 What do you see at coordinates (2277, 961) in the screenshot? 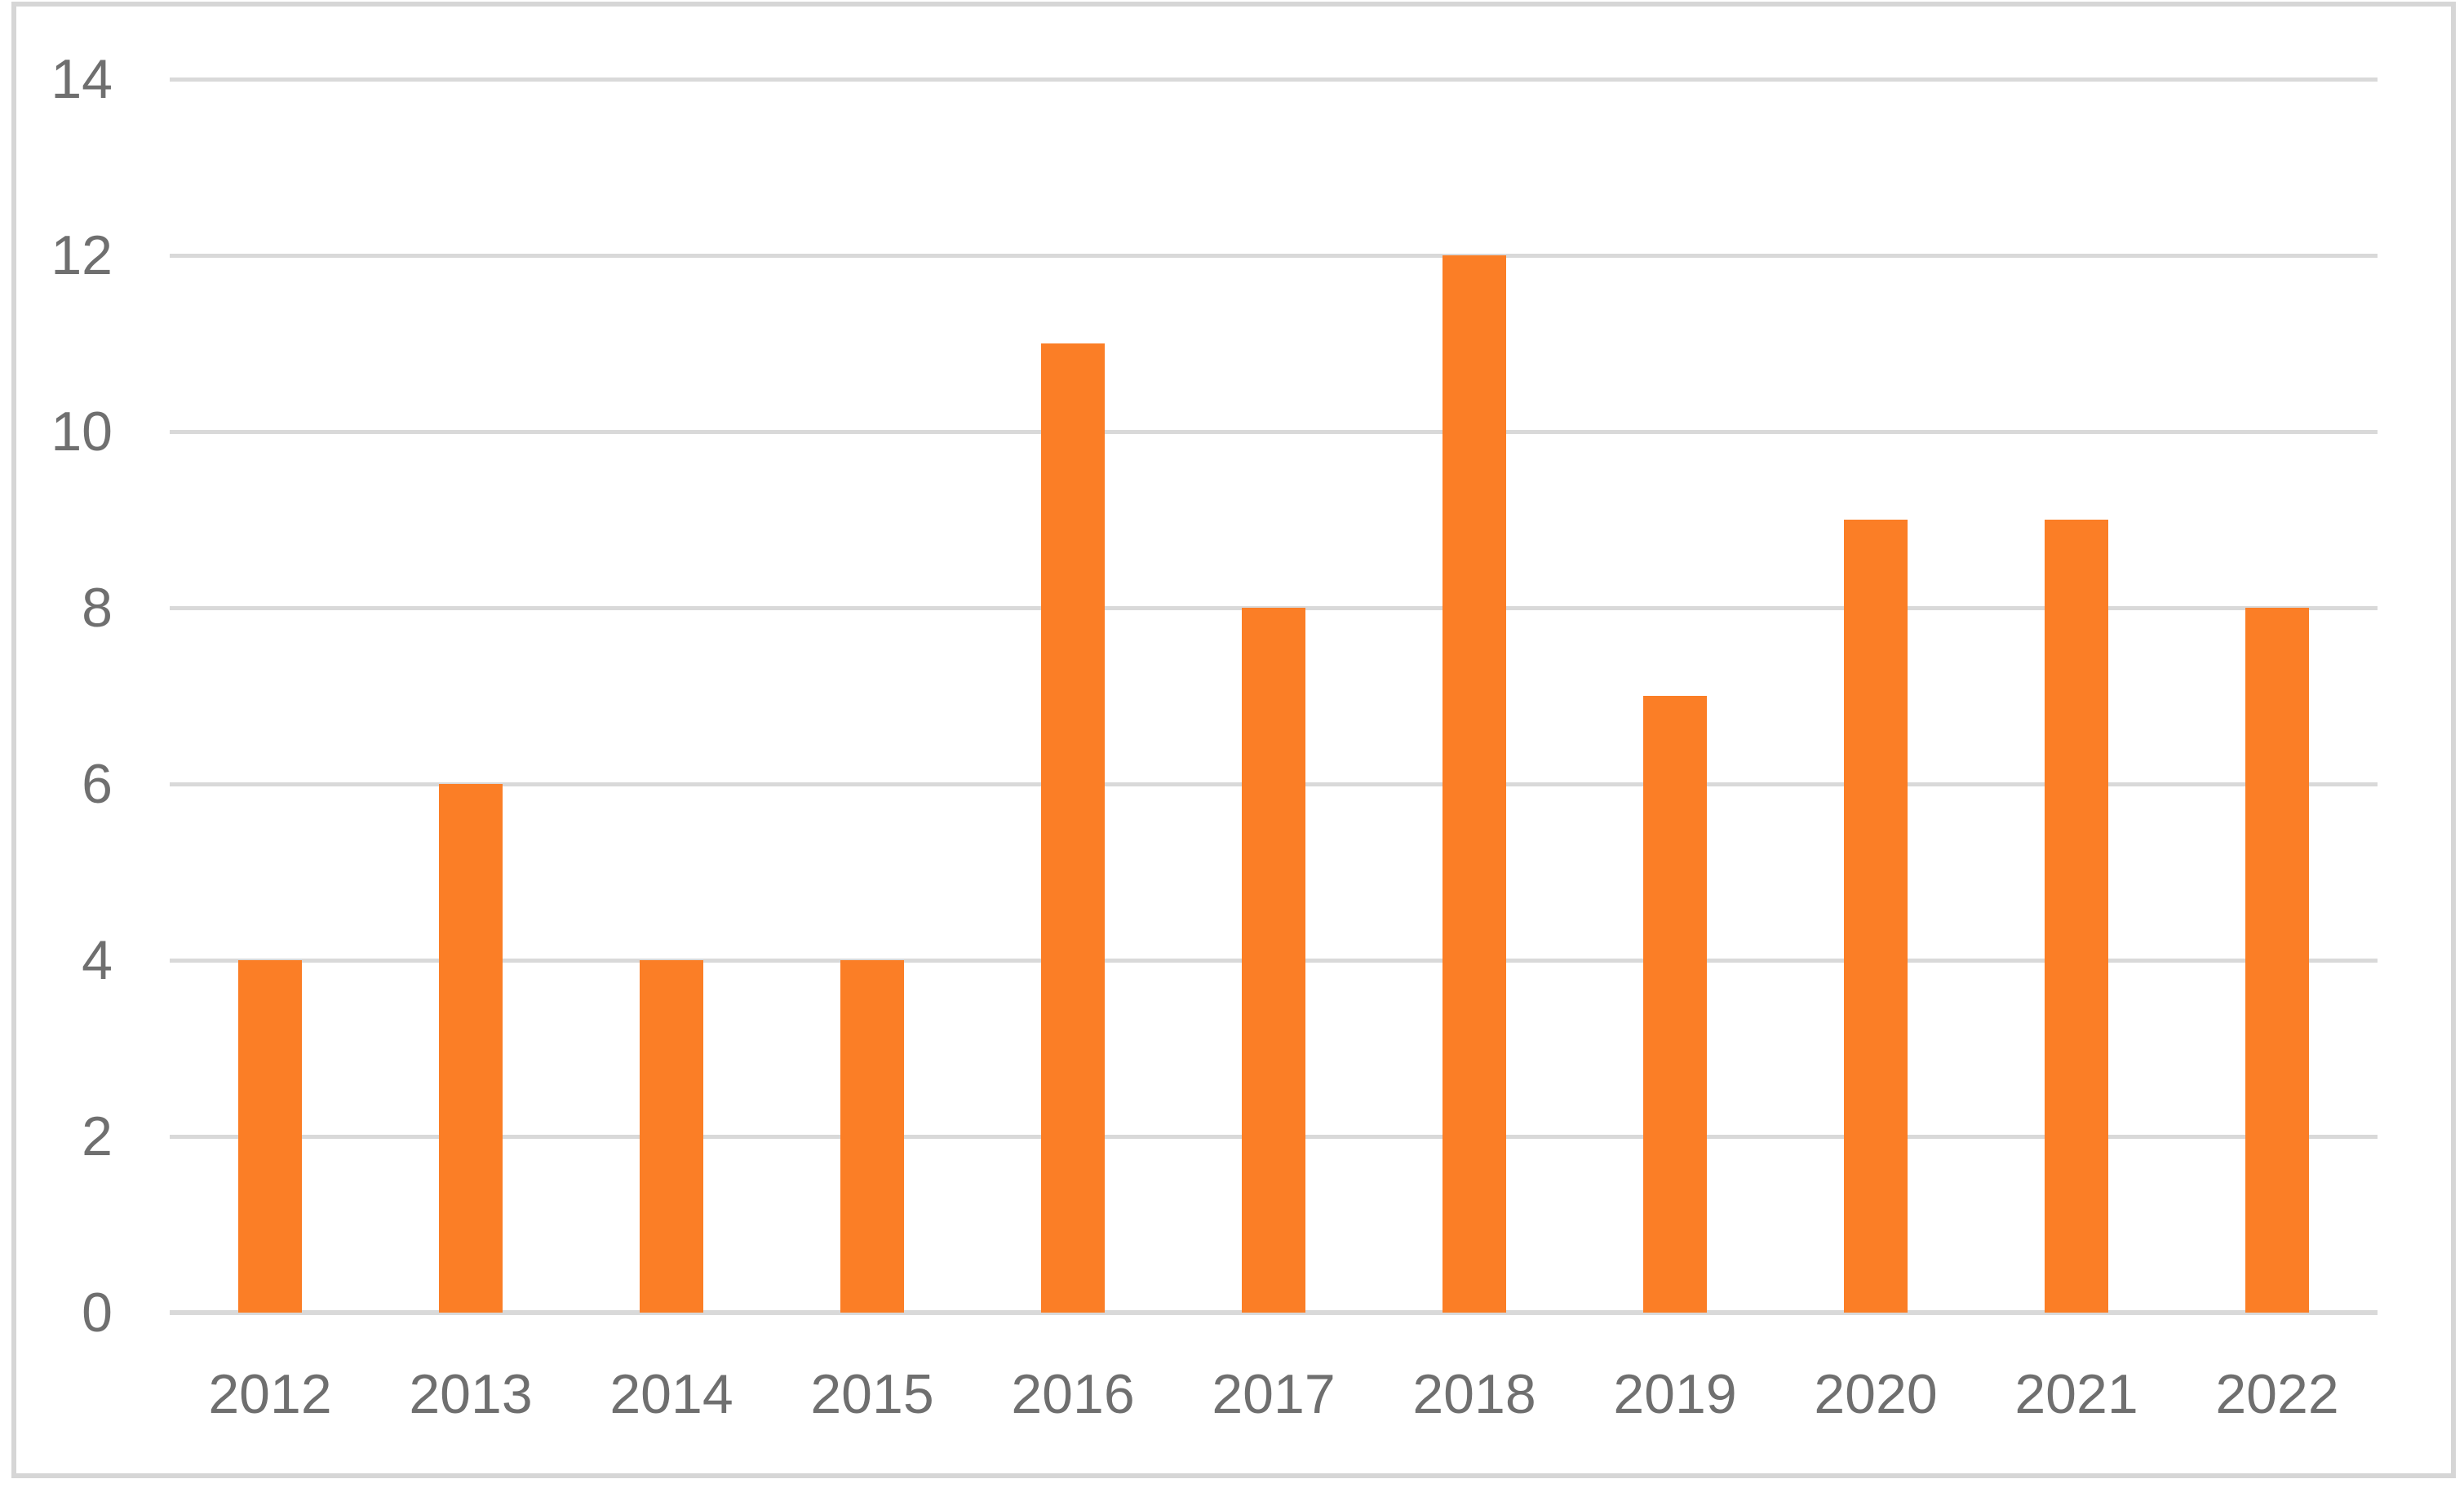
I see `bar-2022` at bounding box center [2277, 961].